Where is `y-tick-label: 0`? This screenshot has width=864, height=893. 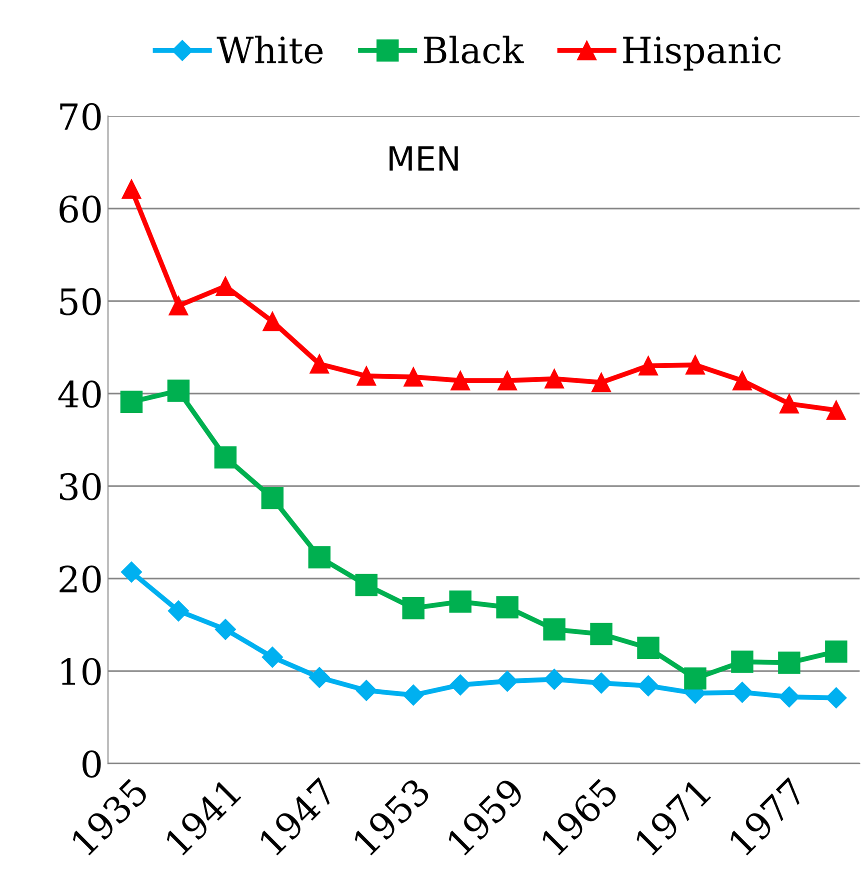
y-tick-label: 0 is located at coordinates (91, 764).